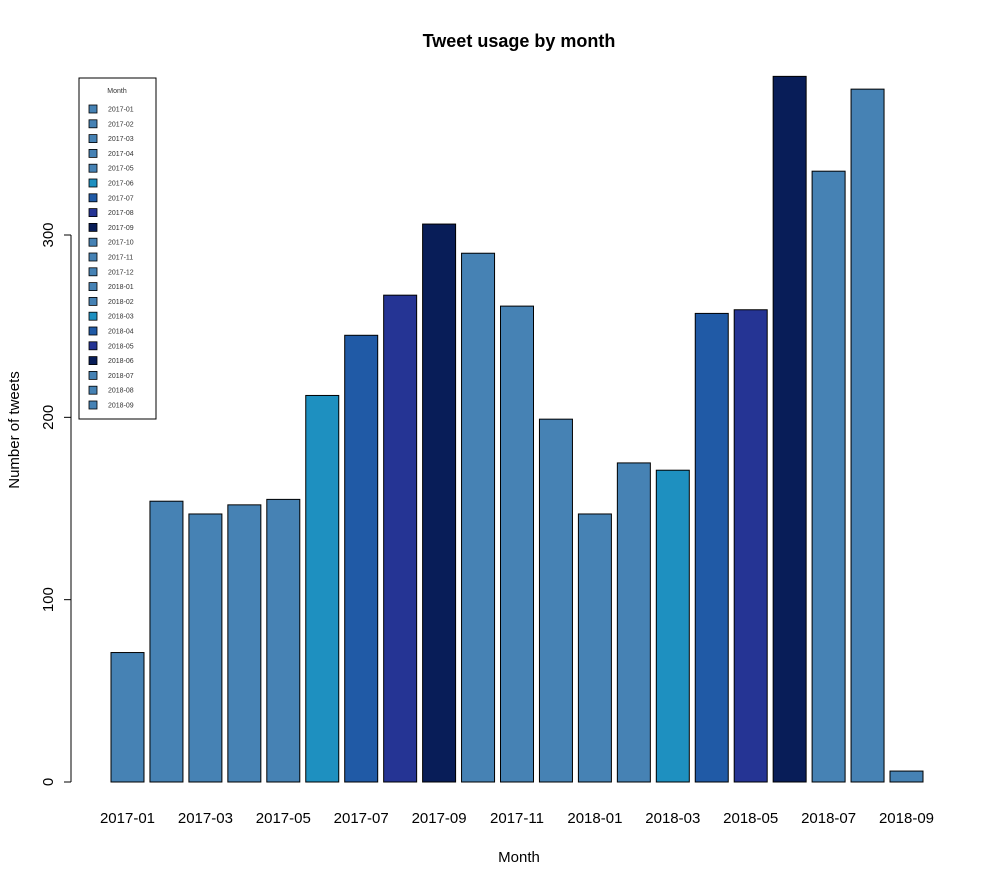 This screenshot has height=887, width=1000. What do you see at coordinates (205, 818) in the screenshot?
I see `x-tick-label: 2017-03` at bounding box center [205, 818].